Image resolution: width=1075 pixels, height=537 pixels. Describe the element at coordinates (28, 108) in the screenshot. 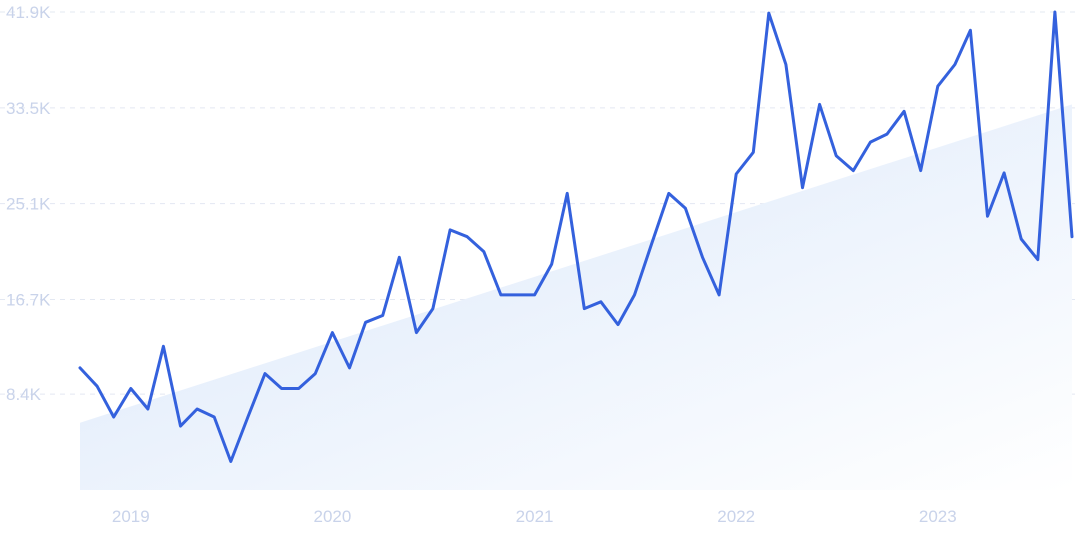

I see `y-tick-label: 33.5K` at that location.